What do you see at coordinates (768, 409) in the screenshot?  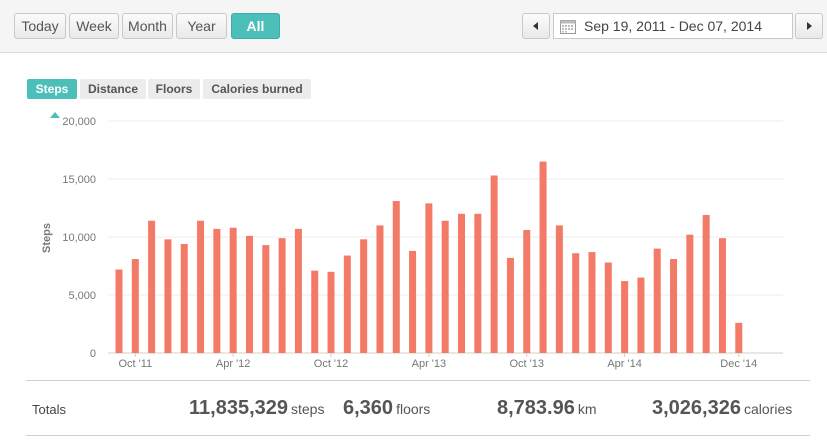 I see `total-calories-unit: calories` at bounding box center [768, 409].